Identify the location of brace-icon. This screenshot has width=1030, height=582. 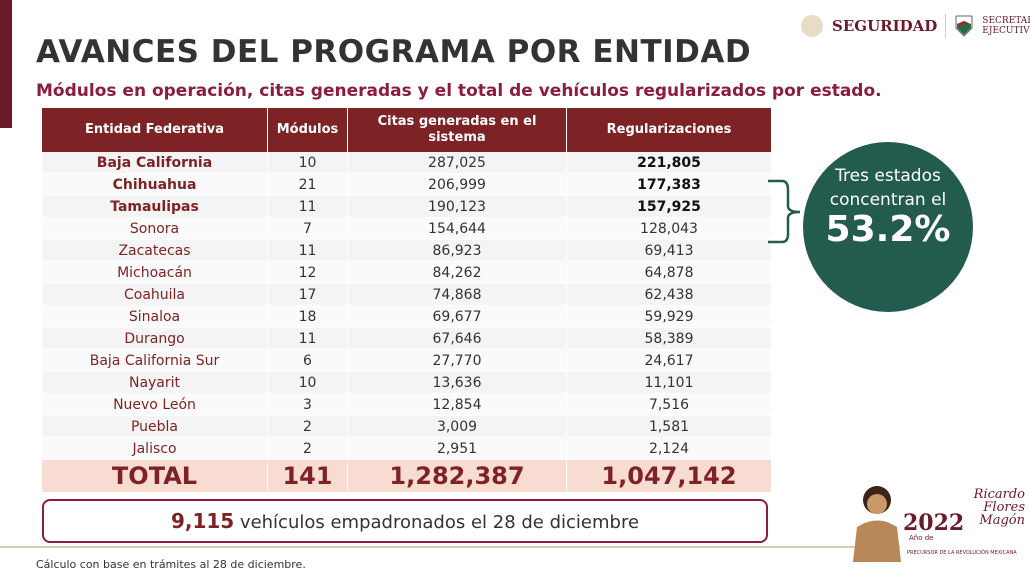
(784, 211).